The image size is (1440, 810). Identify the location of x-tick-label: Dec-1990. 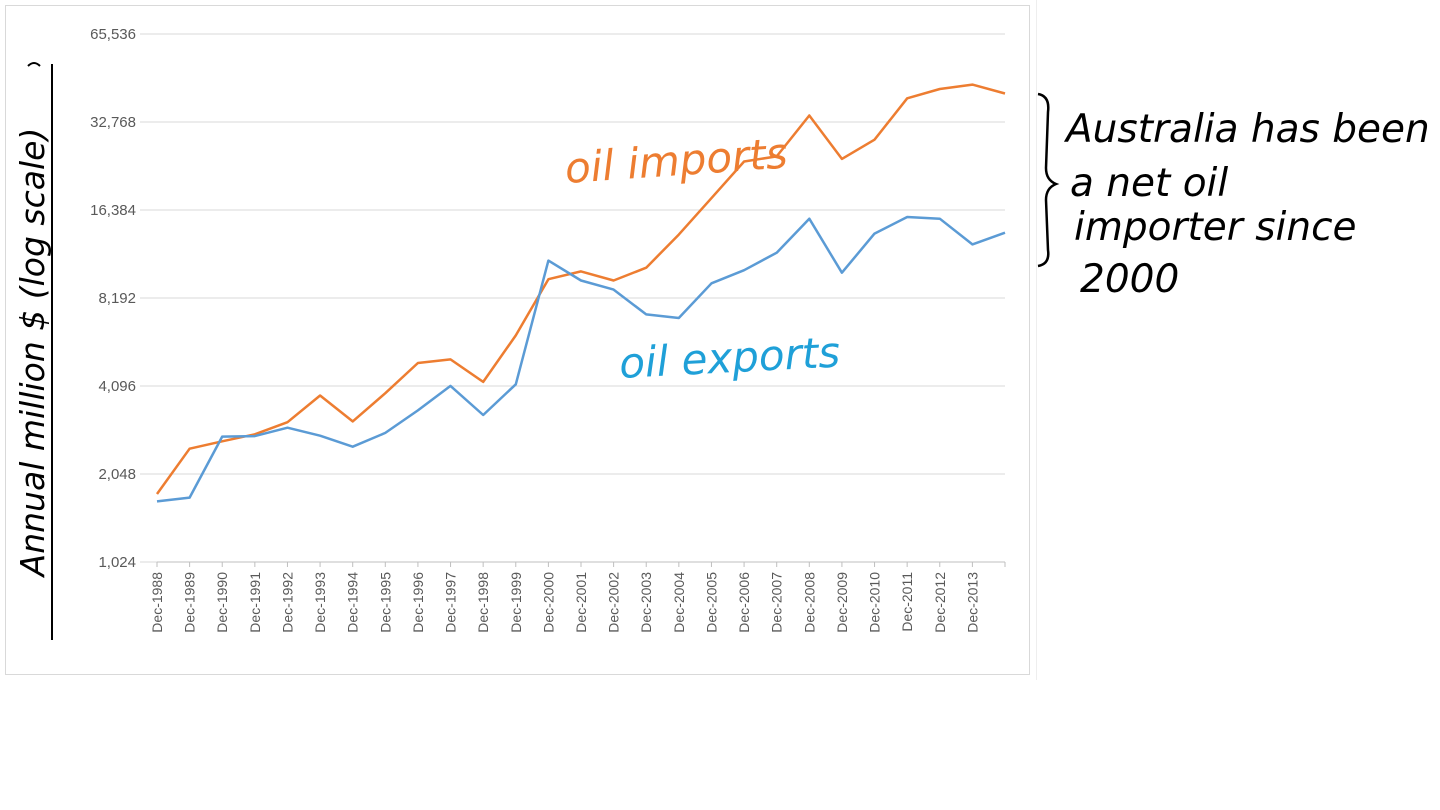
(222, 602).